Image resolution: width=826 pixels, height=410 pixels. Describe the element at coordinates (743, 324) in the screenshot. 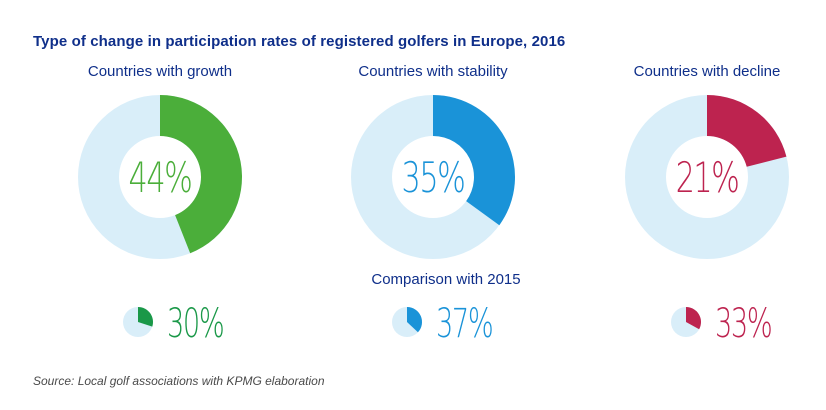

I see `comparison-value-label-decline: 33%` at that location.